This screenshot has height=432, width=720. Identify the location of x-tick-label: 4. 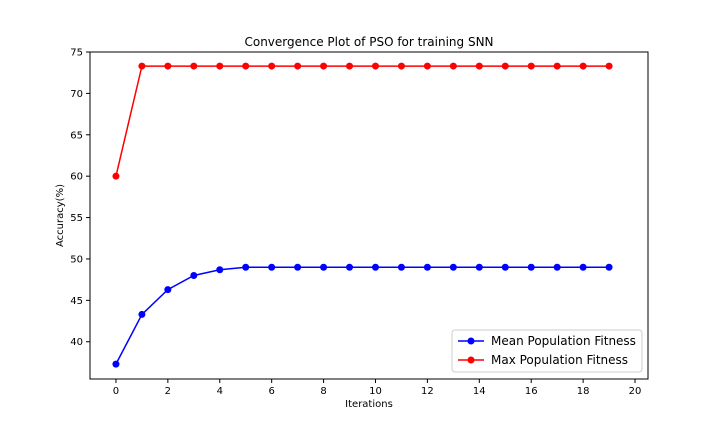
(220, 391).